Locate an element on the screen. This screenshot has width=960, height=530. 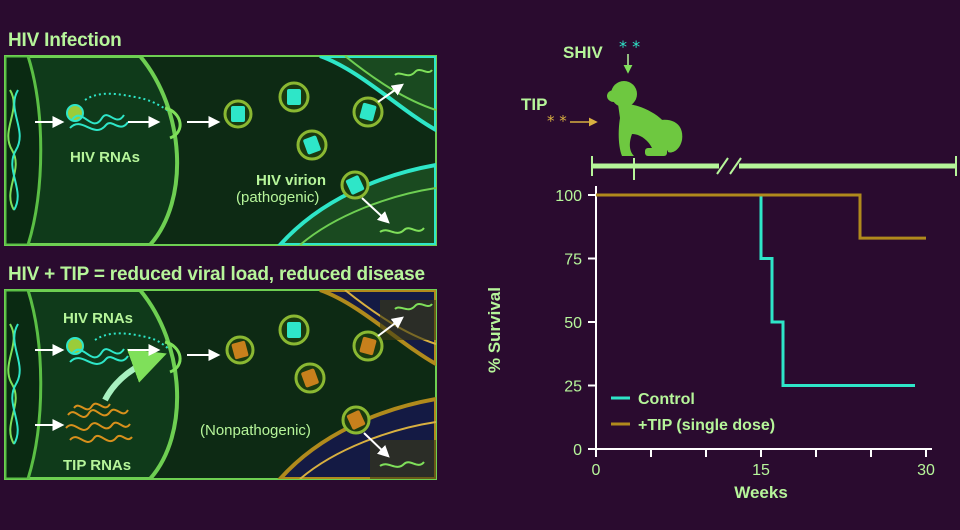
y-tick-label: 100 is located at coordinates (568, 196).